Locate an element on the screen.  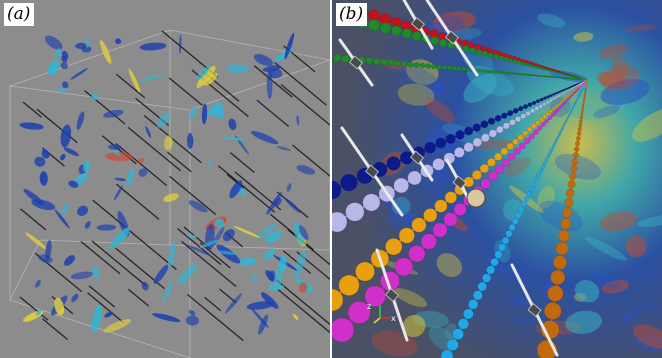
cube-edge is located at coordinates (90, 58).